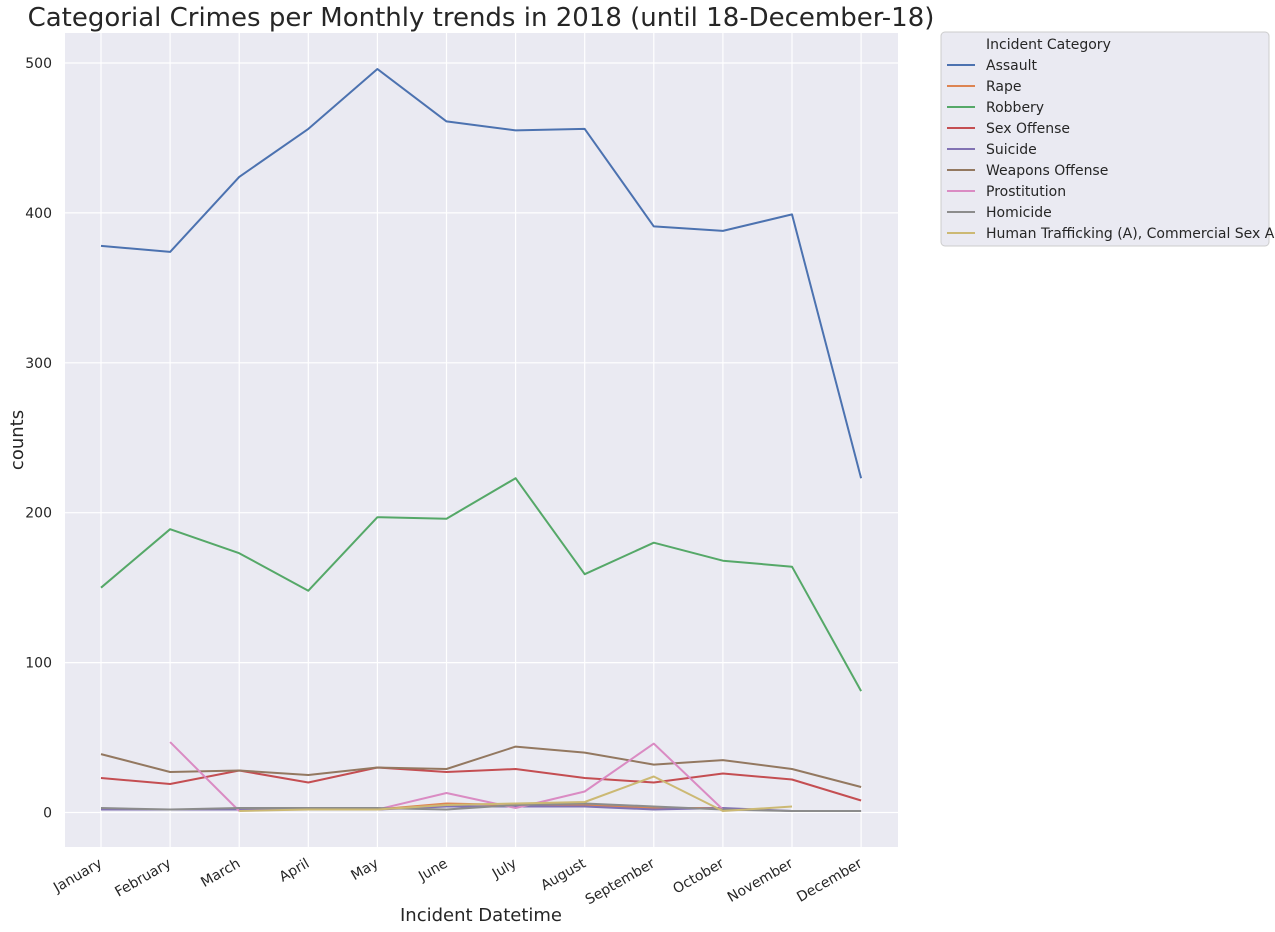 The width and height of the screenshot is (1275, 932). Describe the element at coordinates (1048, 45) in the screenshot. I see `legend-title: Incident Category` at that location.